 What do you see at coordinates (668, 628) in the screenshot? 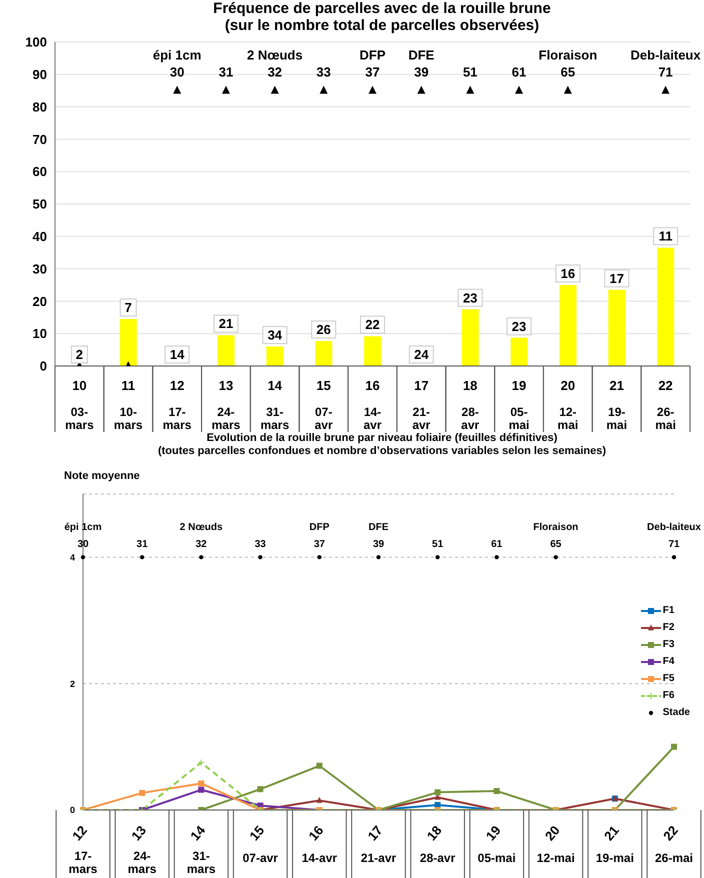
I see `legend-label: F2` at bounding box center [668, 628].